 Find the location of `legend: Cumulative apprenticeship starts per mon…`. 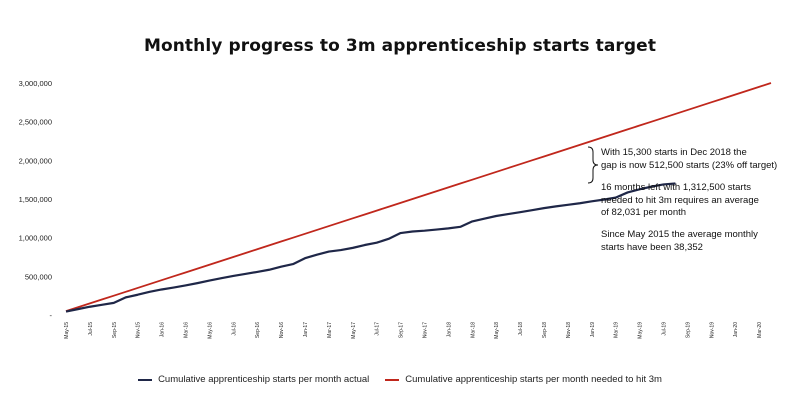

legend: Cumulative apprenticeship starts per mon… is located at coordinates (400, 379).